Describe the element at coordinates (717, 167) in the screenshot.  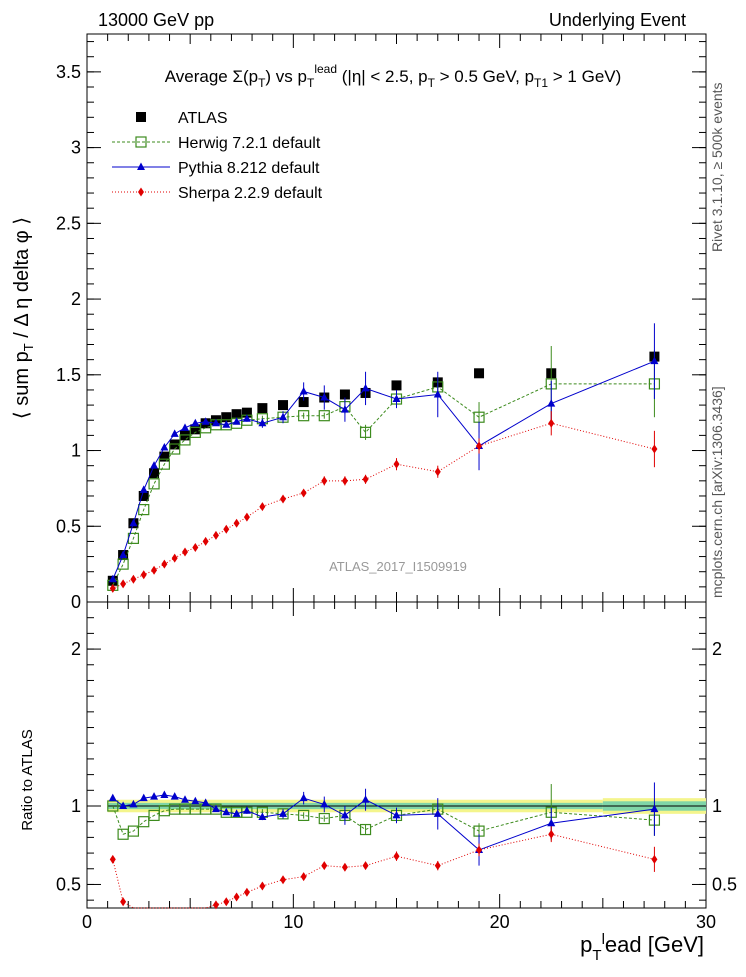
I see `rivet-version-label: Rivet 3.1.10, ≥ 500k events` at that location.